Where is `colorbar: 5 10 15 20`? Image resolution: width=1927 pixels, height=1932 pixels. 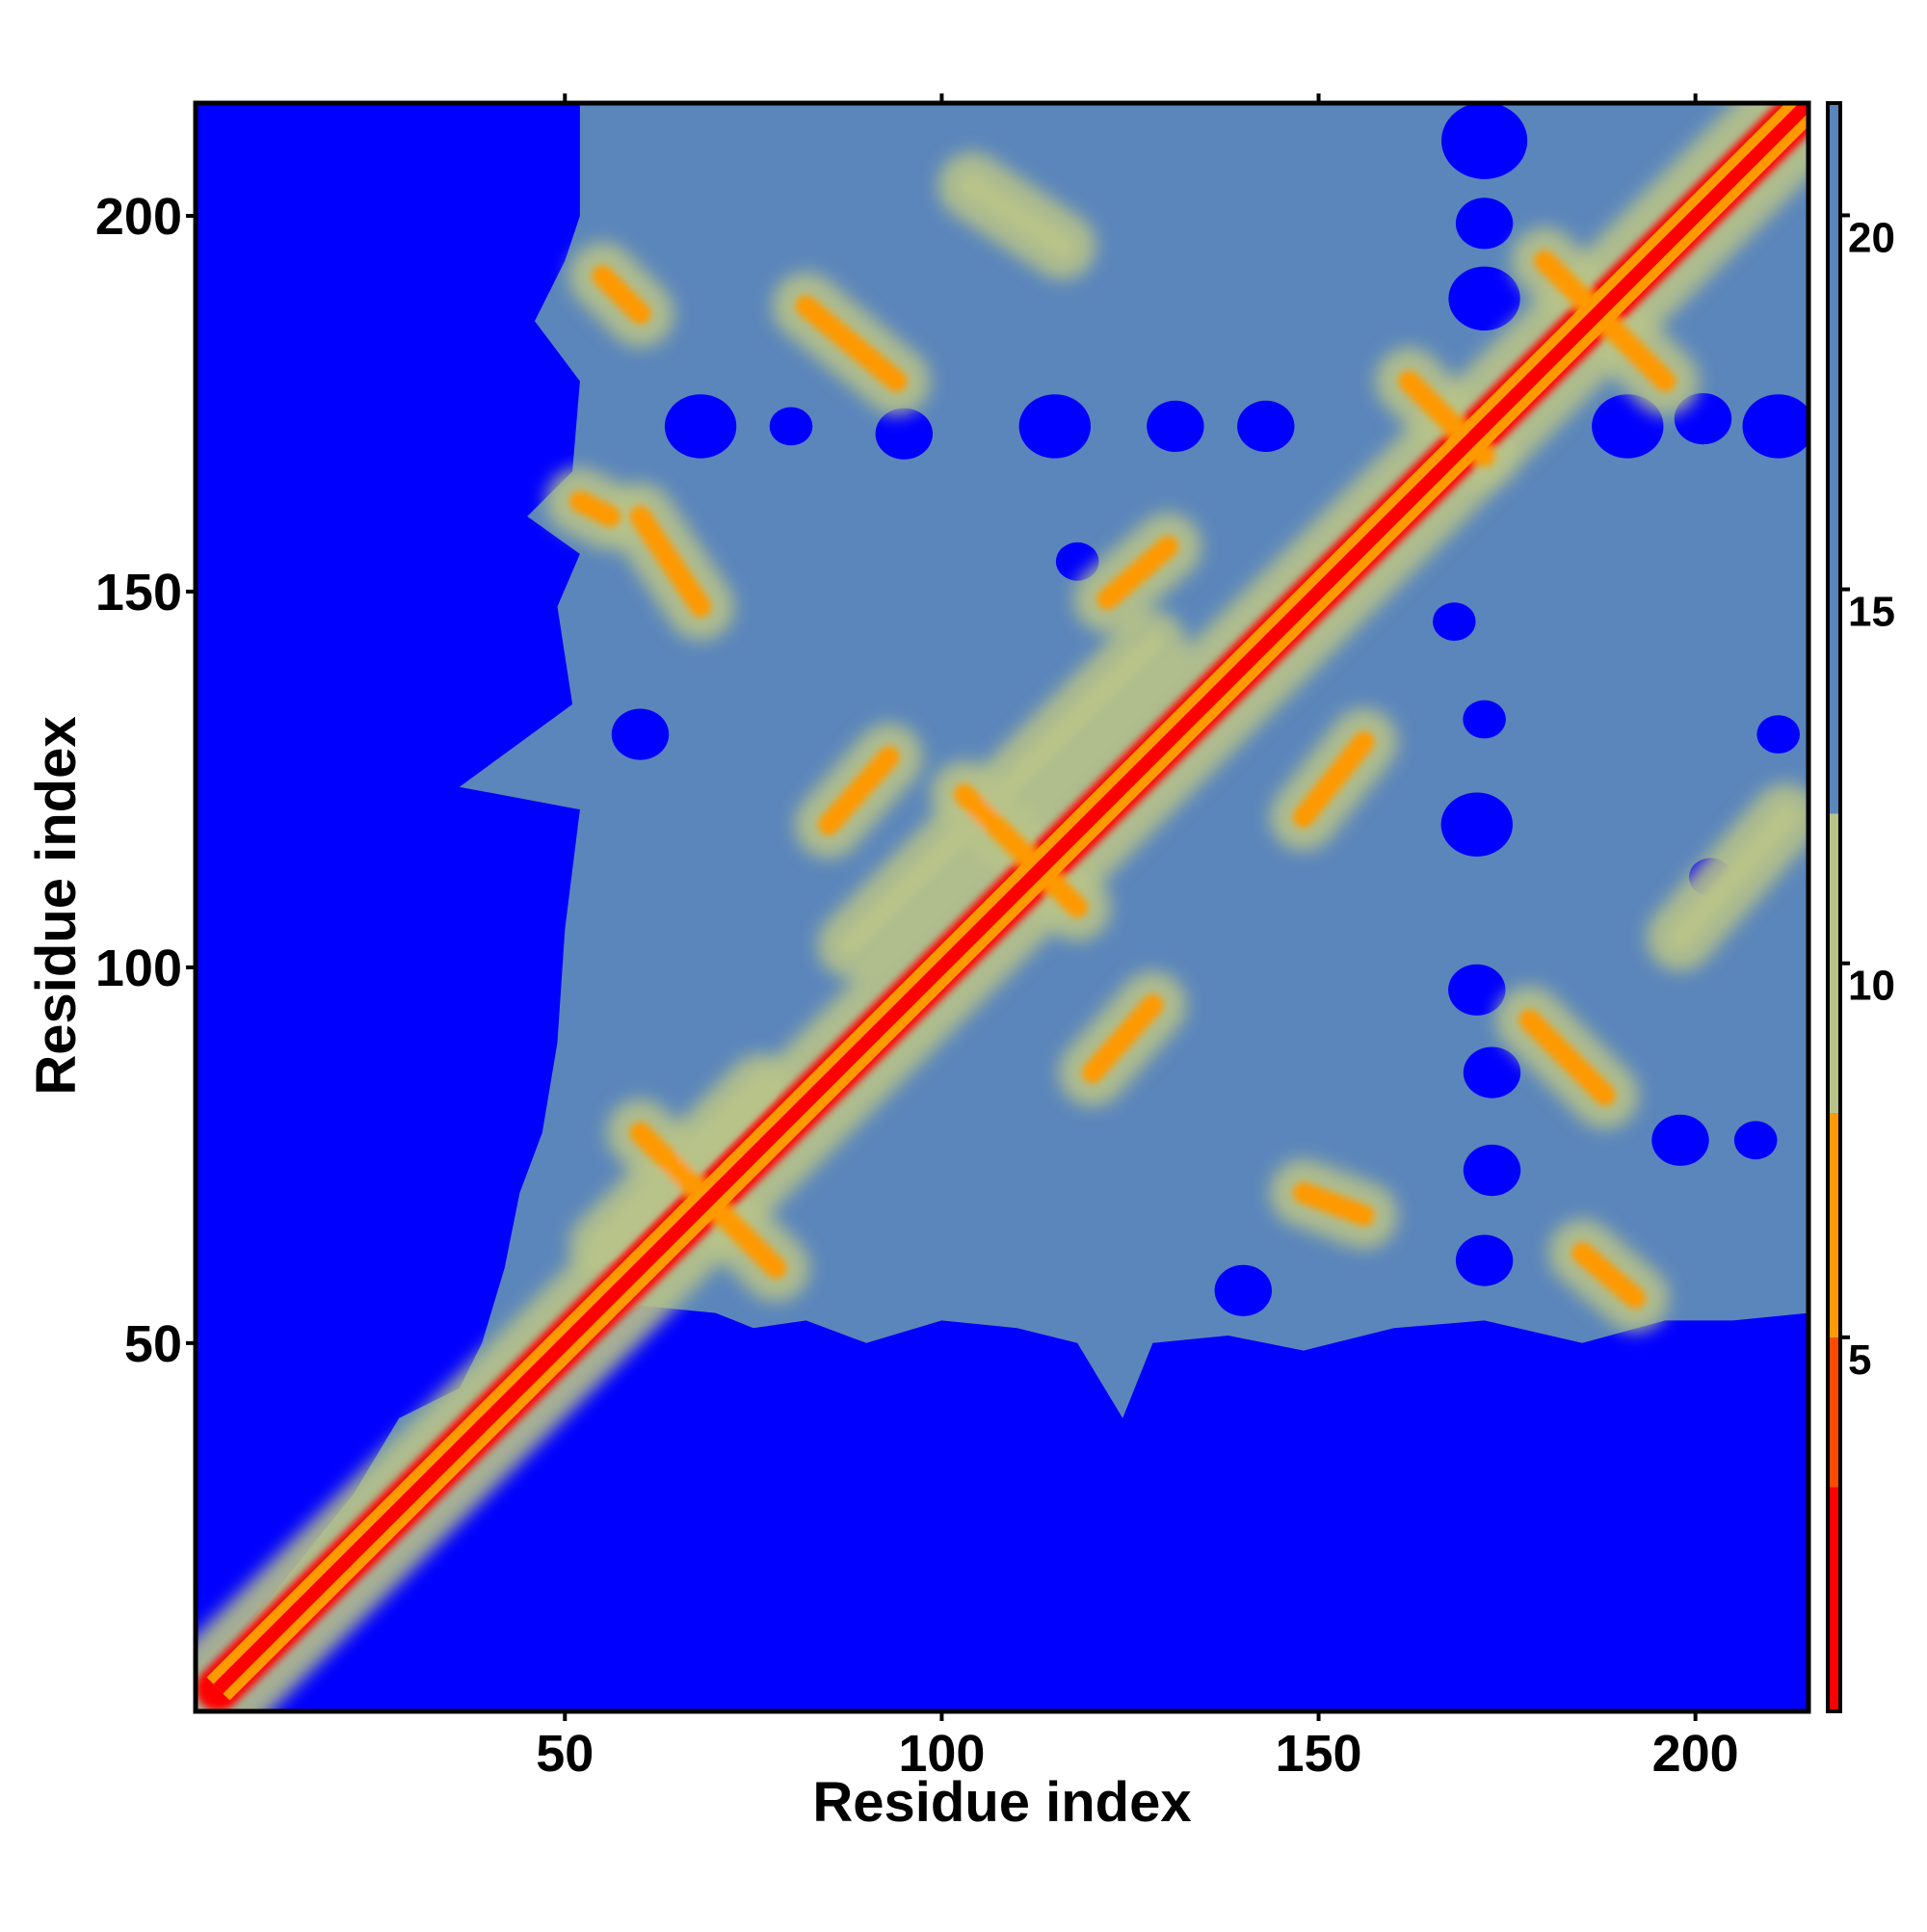
colorbar: 5 10 15 20 is located at coordinates (1861, 907).